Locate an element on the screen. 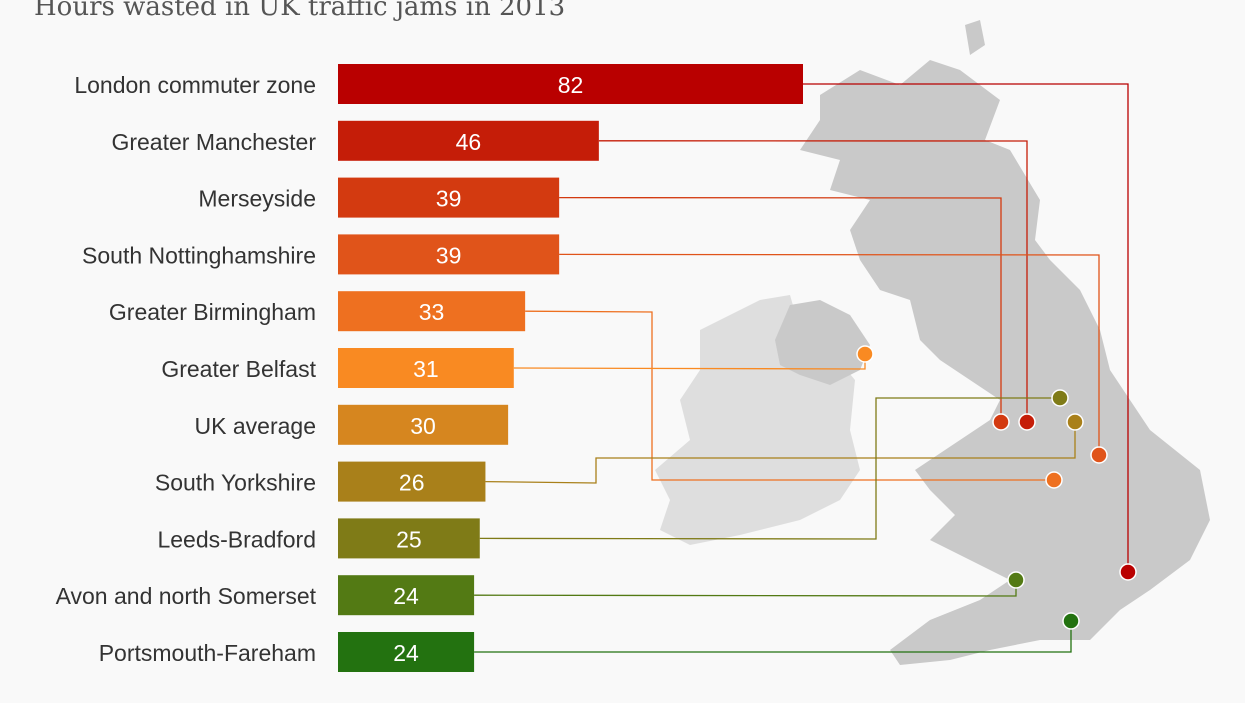 This screenshot has width=1245, height=703. value-label: 30 is located at coordinates (423, 426).